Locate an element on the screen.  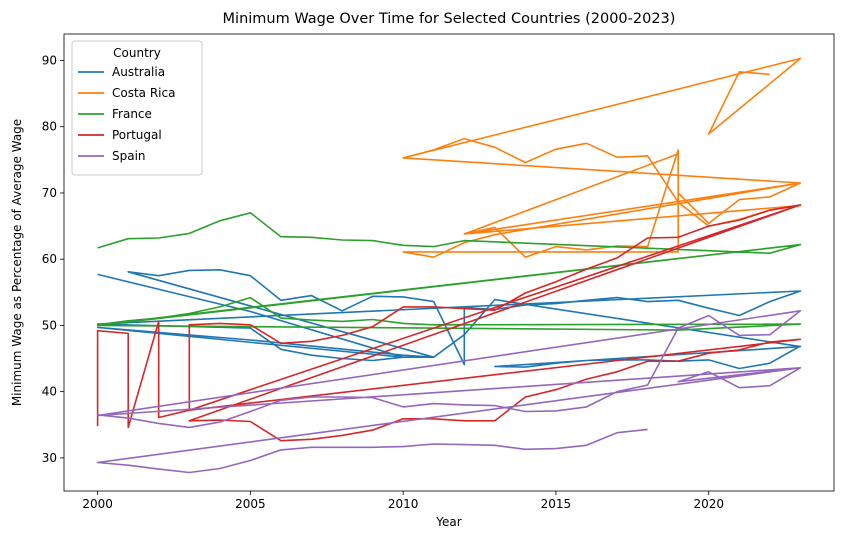
x-tick-label: 2020 is located at coordinates (708, 504).